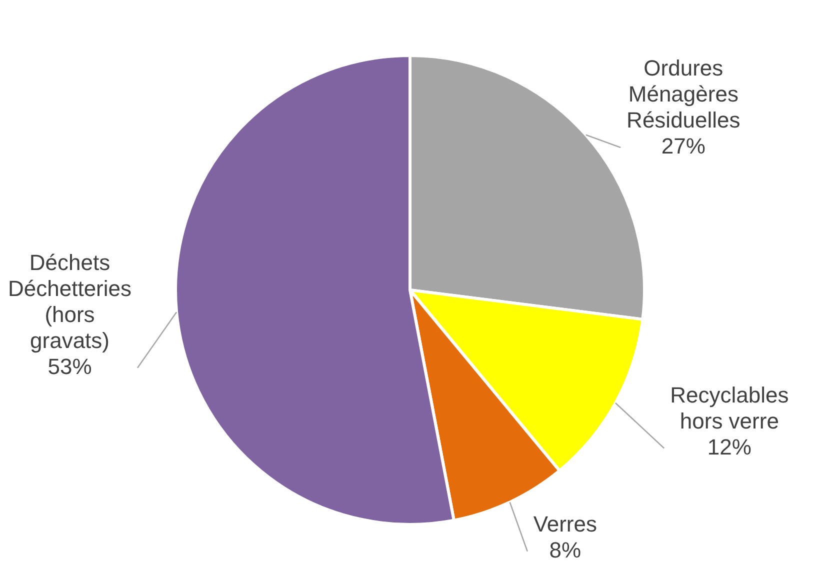 This screenshot has width=828, height=578. I want to click on slice-label: Recyclables hors verre, so click(729, 408).